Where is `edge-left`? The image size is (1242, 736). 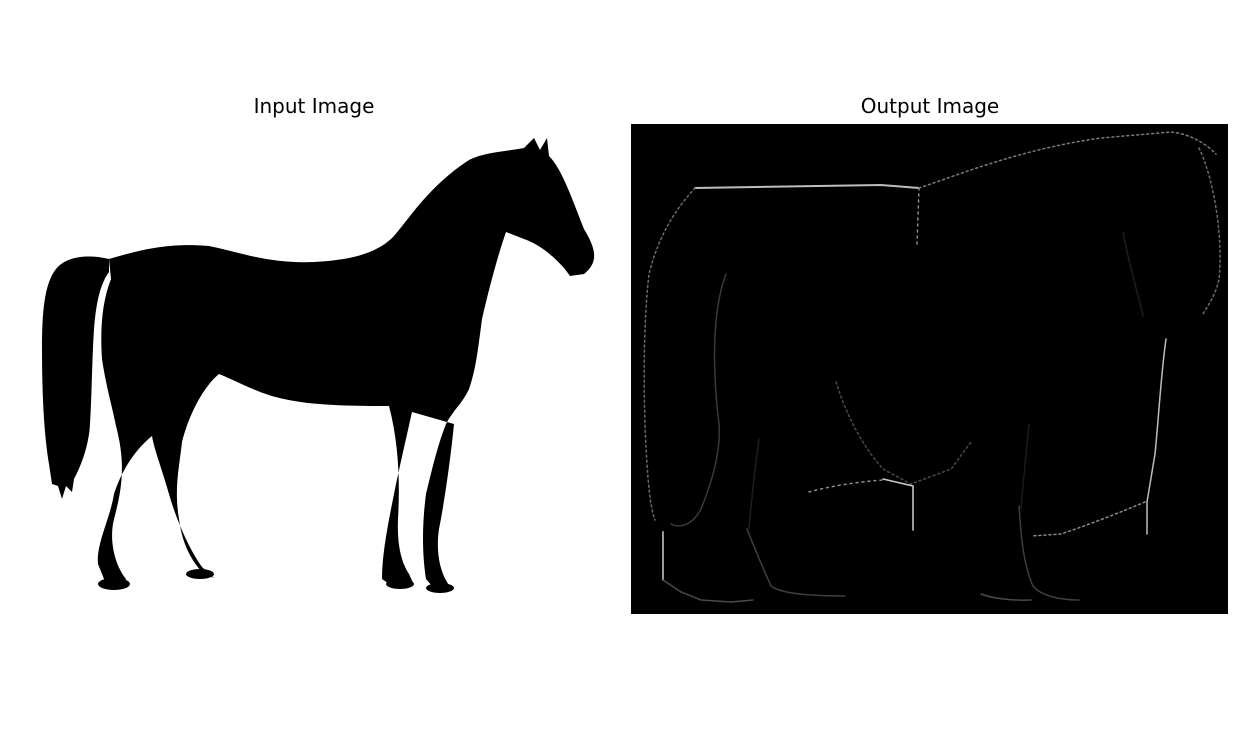 edge-left is located at coordinates (669, 354).